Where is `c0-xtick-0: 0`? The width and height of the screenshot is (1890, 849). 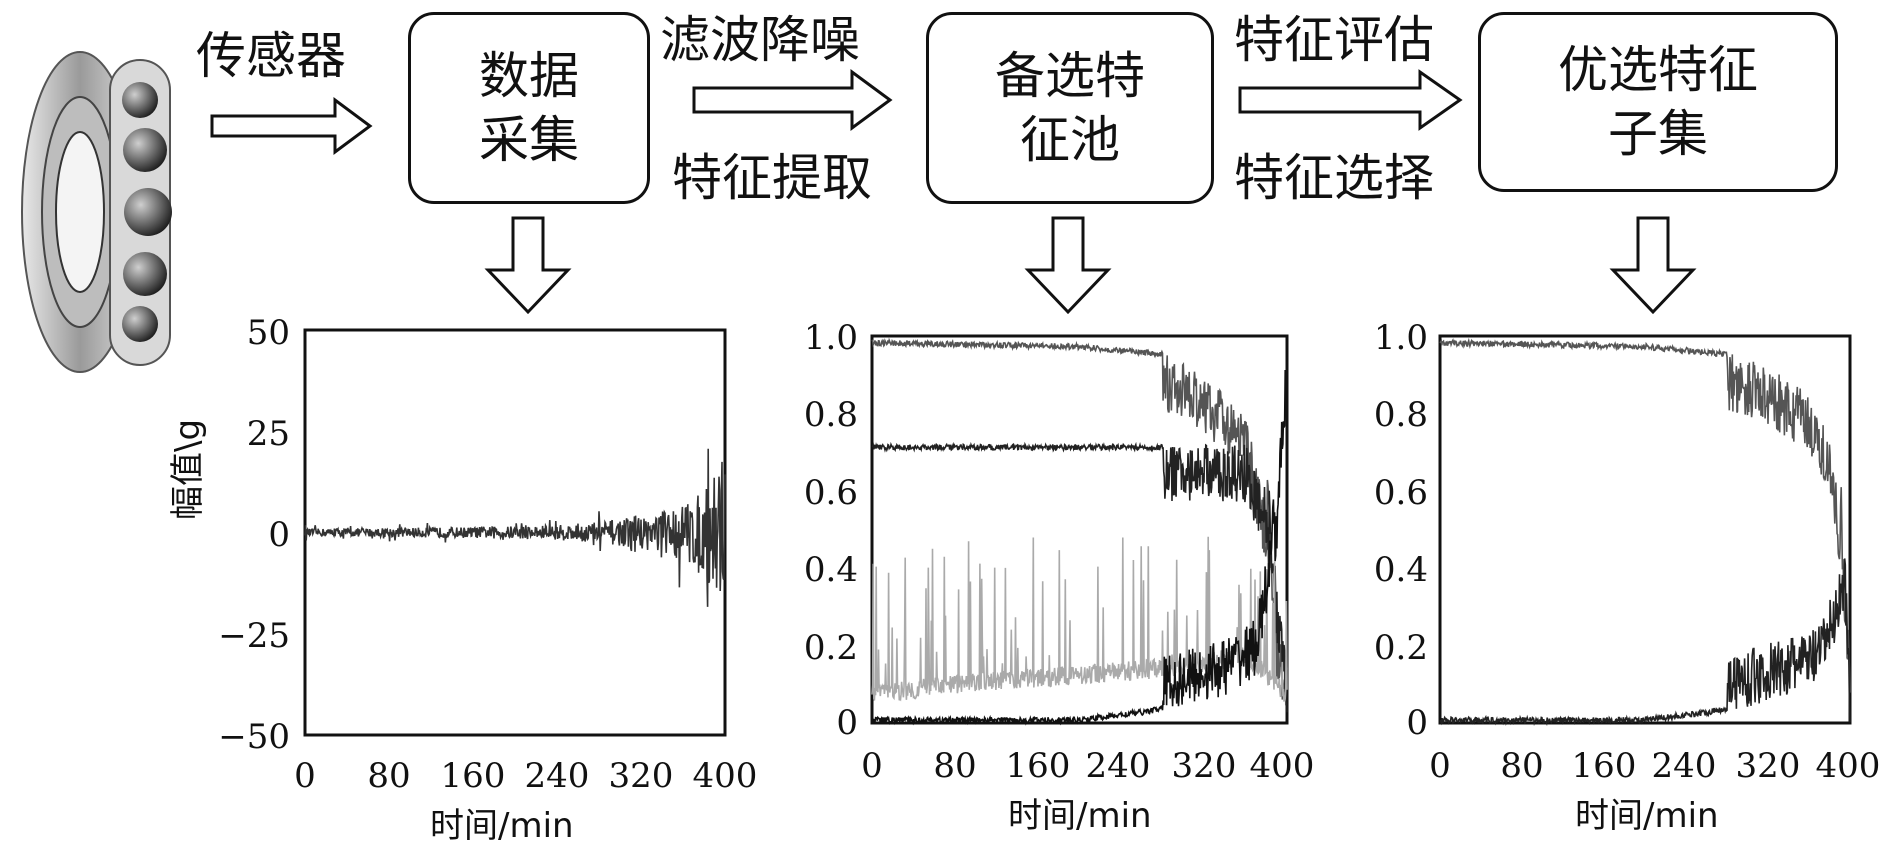 c0-xtick-0: 0 is located at coordinates (305, 776).